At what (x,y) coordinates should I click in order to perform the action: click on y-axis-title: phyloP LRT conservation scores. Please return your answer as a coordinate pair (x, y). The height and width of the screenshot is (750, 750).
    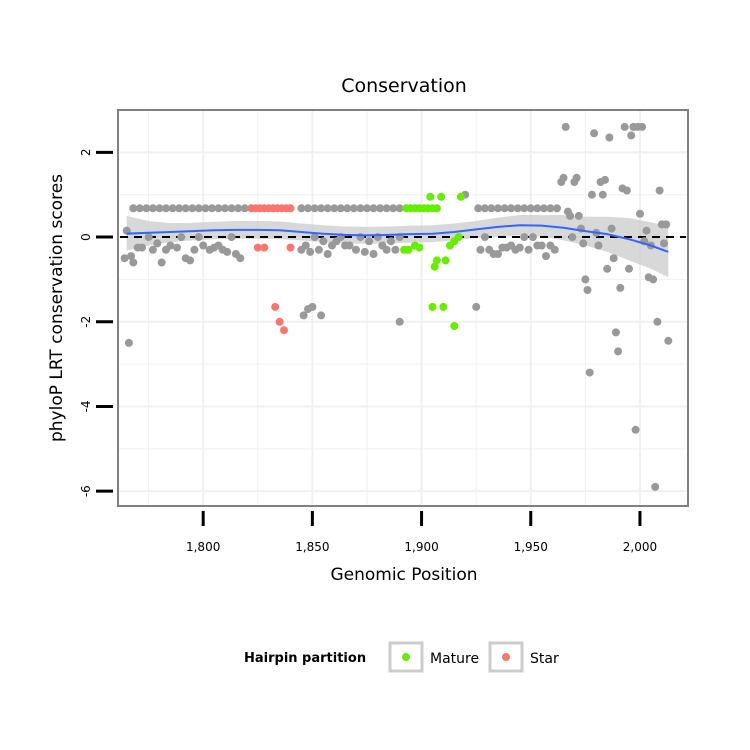
    Looking at the image, I should click on (57, 308).